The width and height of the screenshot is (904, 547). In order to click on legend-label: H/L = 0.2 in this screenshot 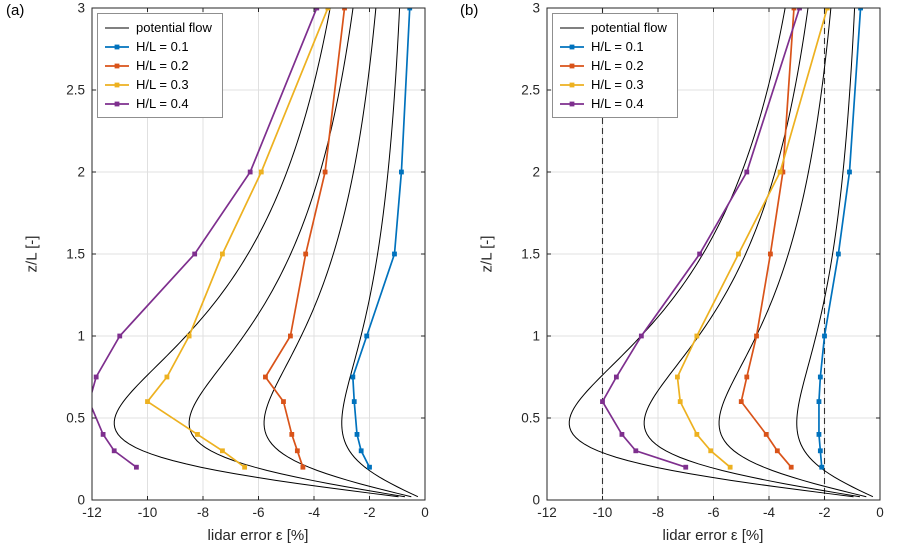, I will do `click(162, 65)`.